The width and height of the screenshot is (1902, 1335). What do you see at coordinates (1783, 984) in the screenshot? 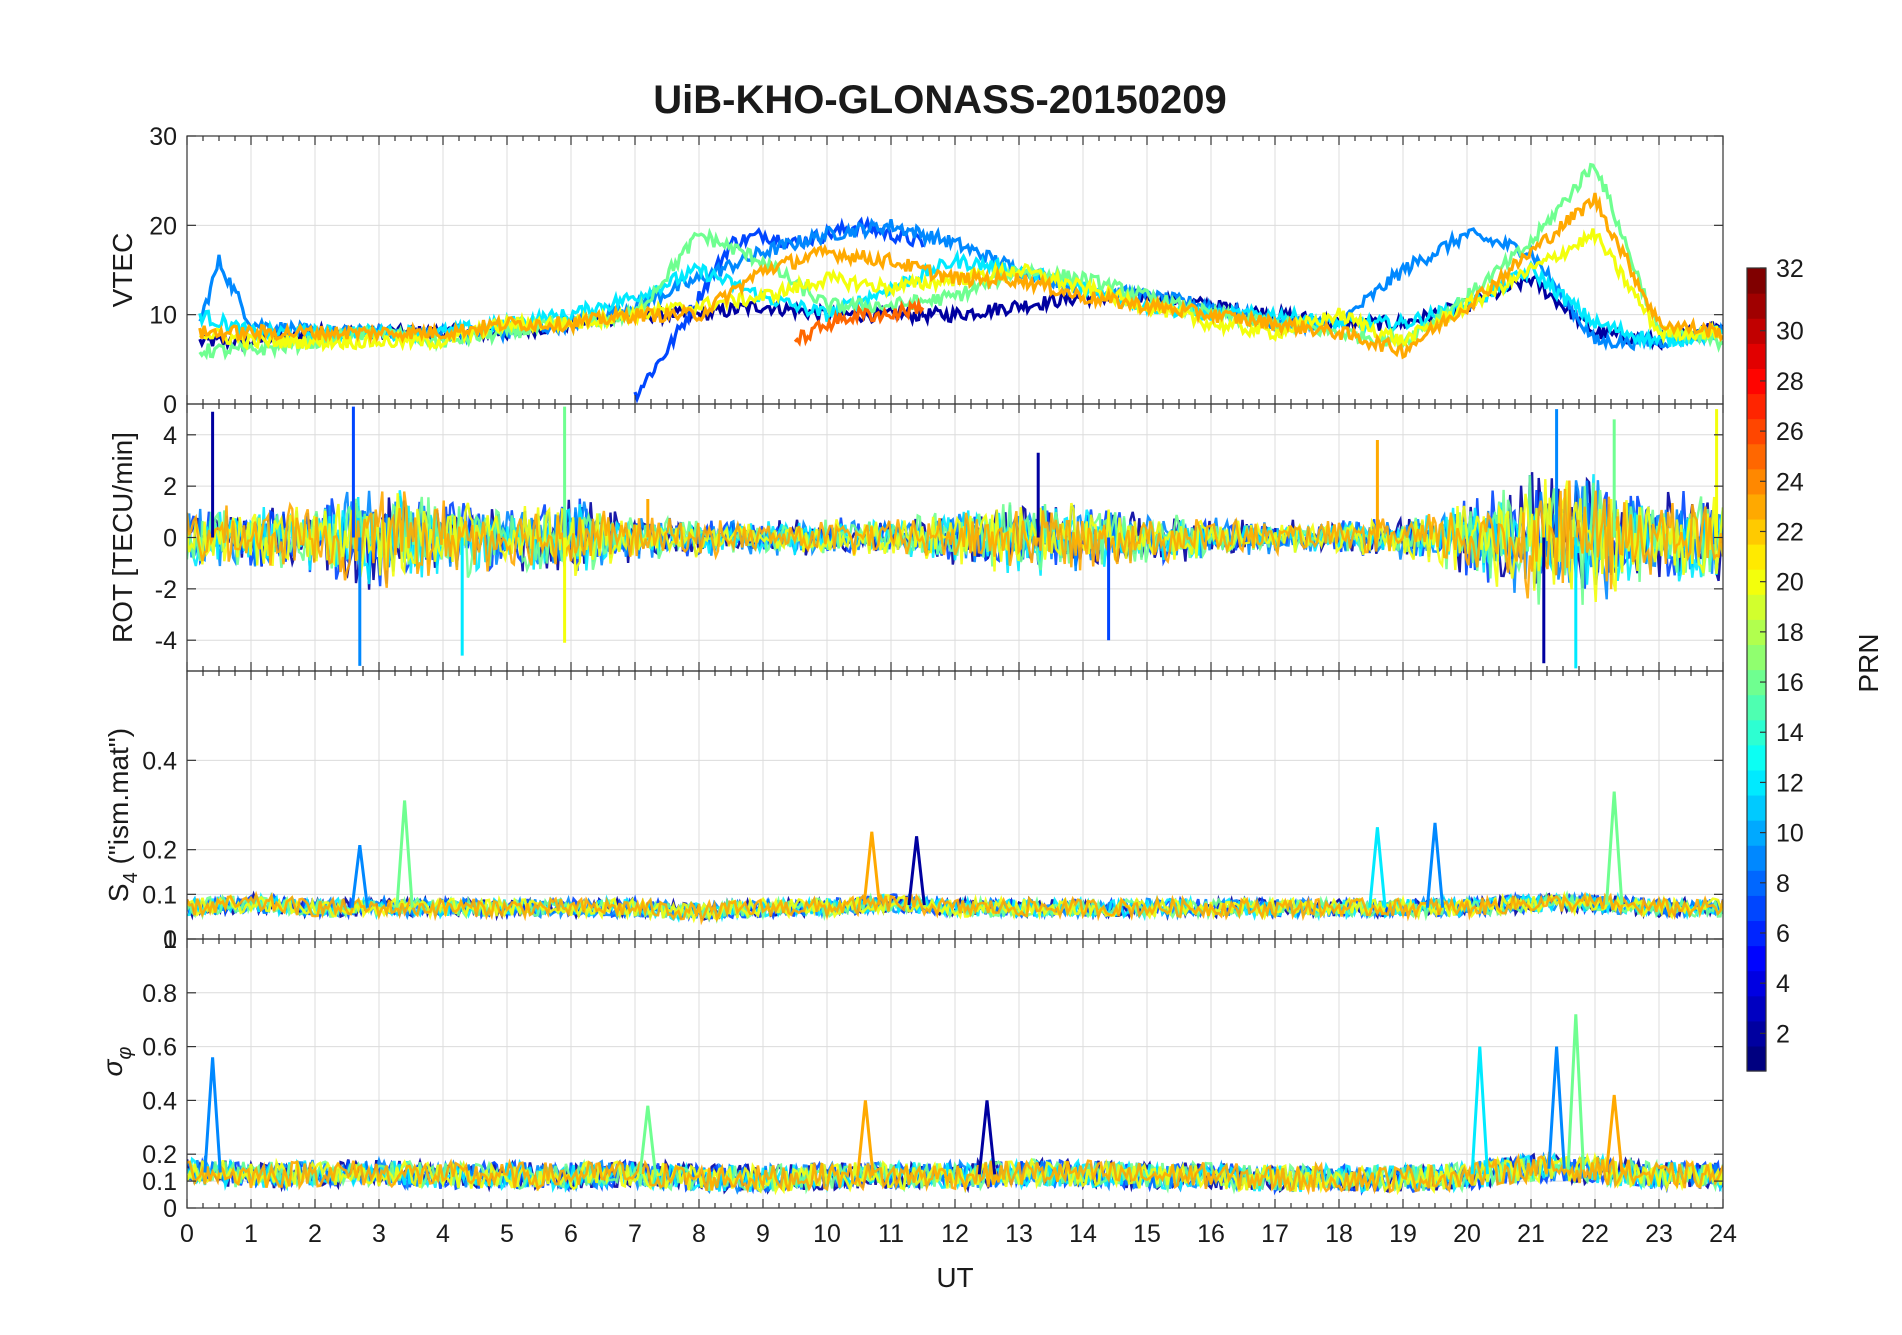
I see `colorbar-tick-label: 4` at bounding box center [1783, 984].